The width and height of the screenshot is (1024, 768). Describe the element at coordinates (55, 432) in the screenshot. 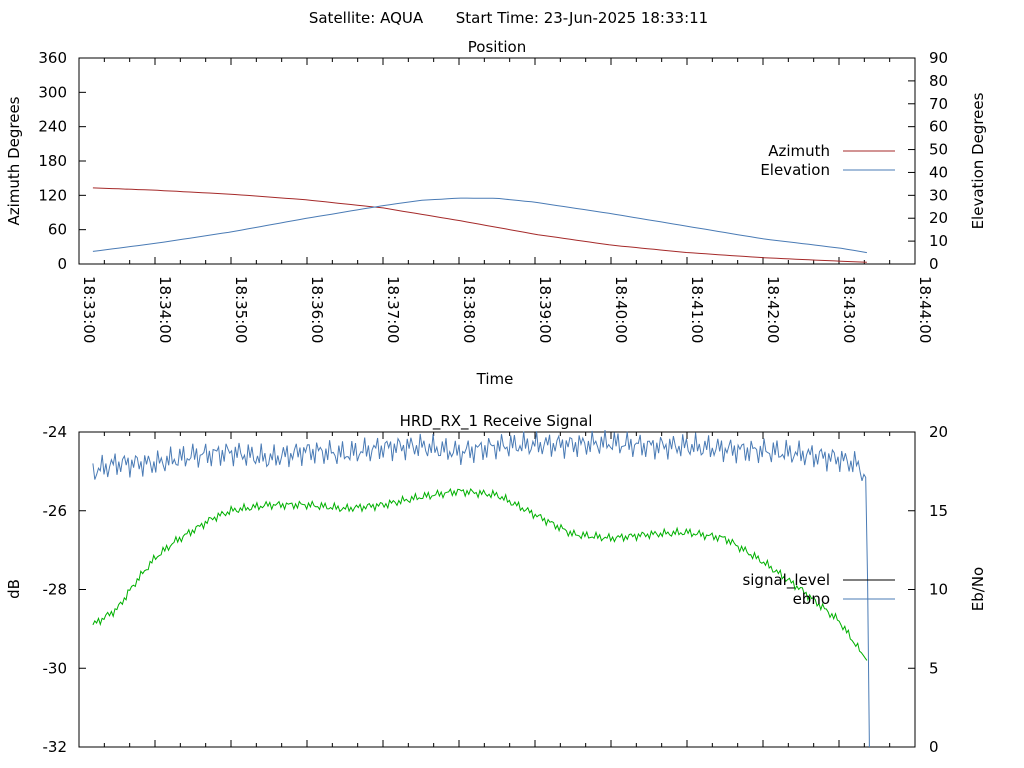

I see `y-tick-label: -24` at that location.